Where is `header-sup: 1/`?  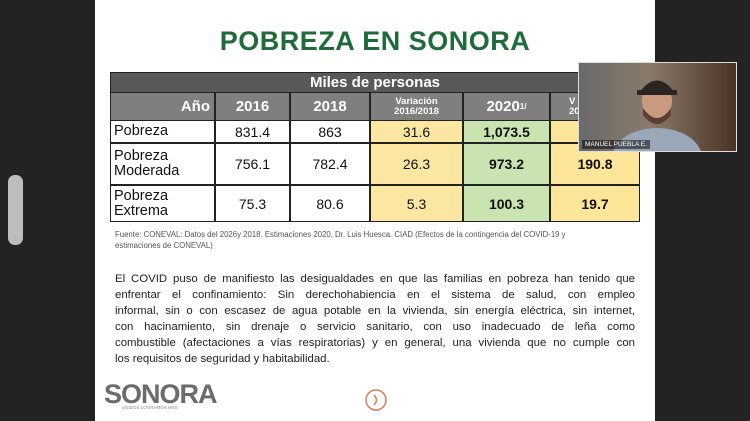
header-sup: 1/ is located at coordinates (523, 106).